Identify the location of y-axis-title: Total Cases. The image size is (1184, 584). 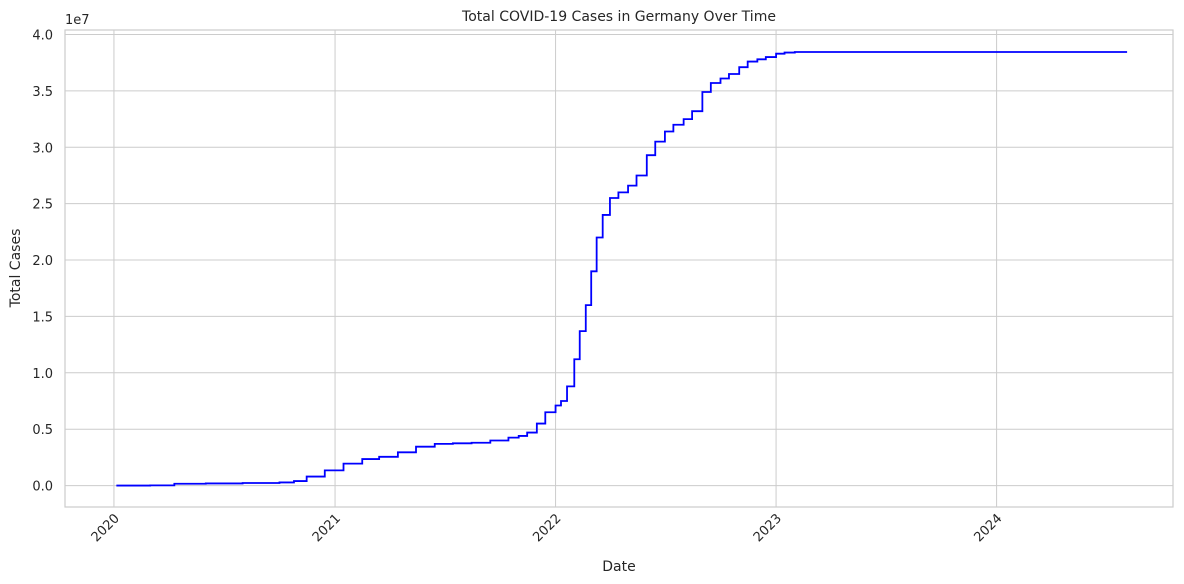
(16, 269).